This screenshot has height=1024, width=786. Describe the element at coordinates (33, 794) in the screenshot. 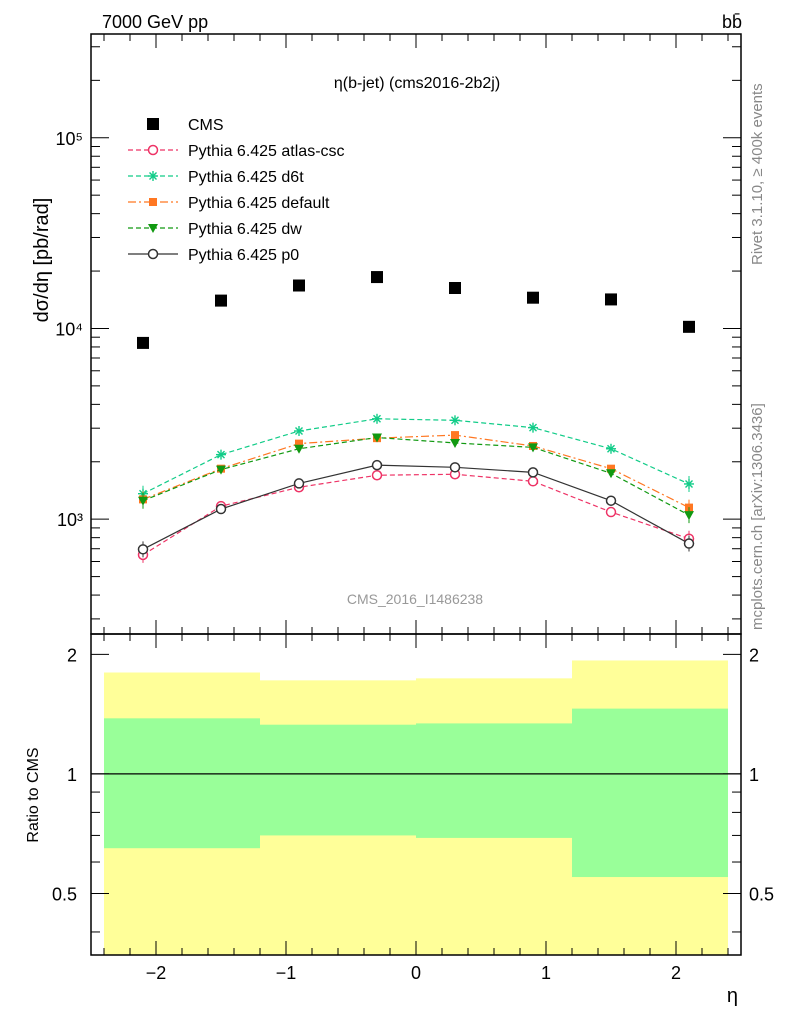

I see `ratio-y-axis-label: Ratio to CMS` at that location.